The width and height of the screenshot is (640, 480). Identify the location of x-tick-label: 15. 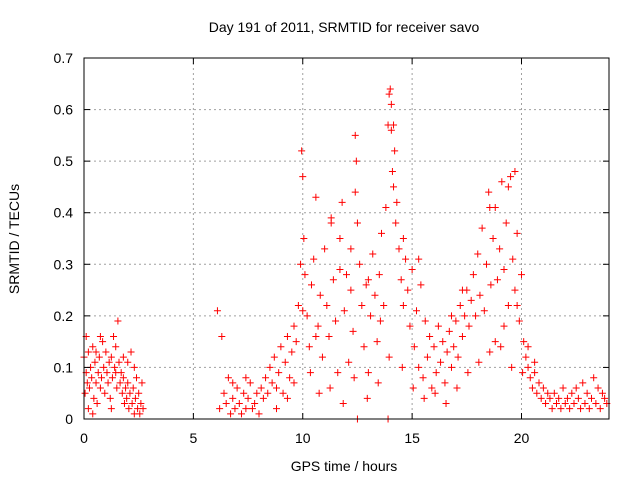
(412, 438).